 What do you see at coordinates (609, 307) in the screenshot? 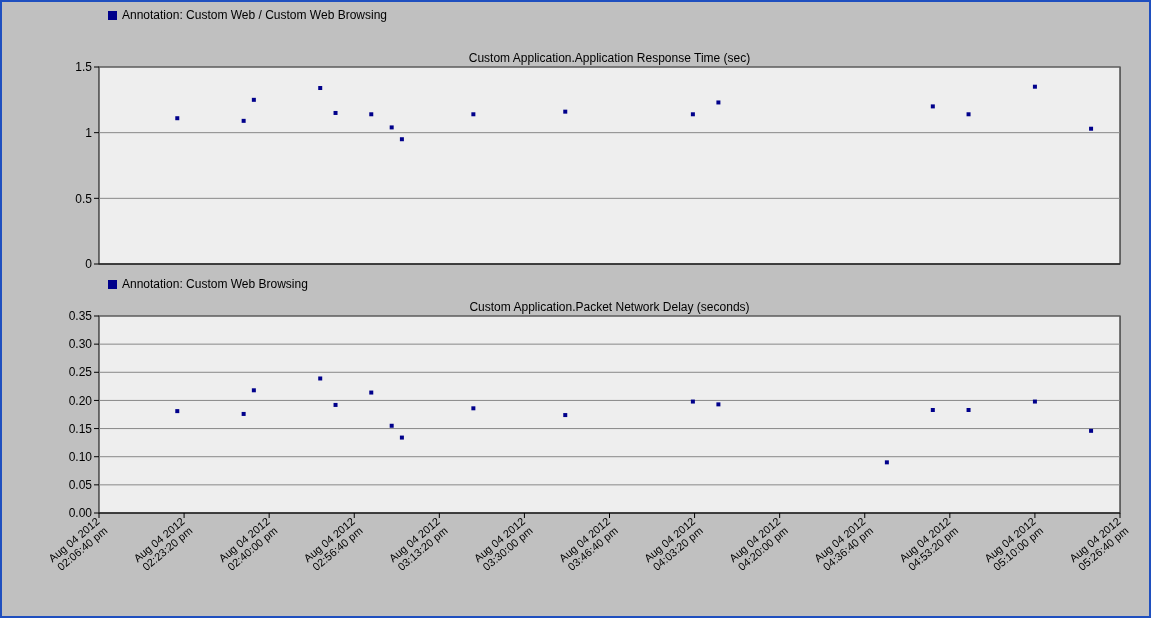
I see `chart-title: Custom Application.Packet Network Delay (seconds)` at bounding box center [609, 307].